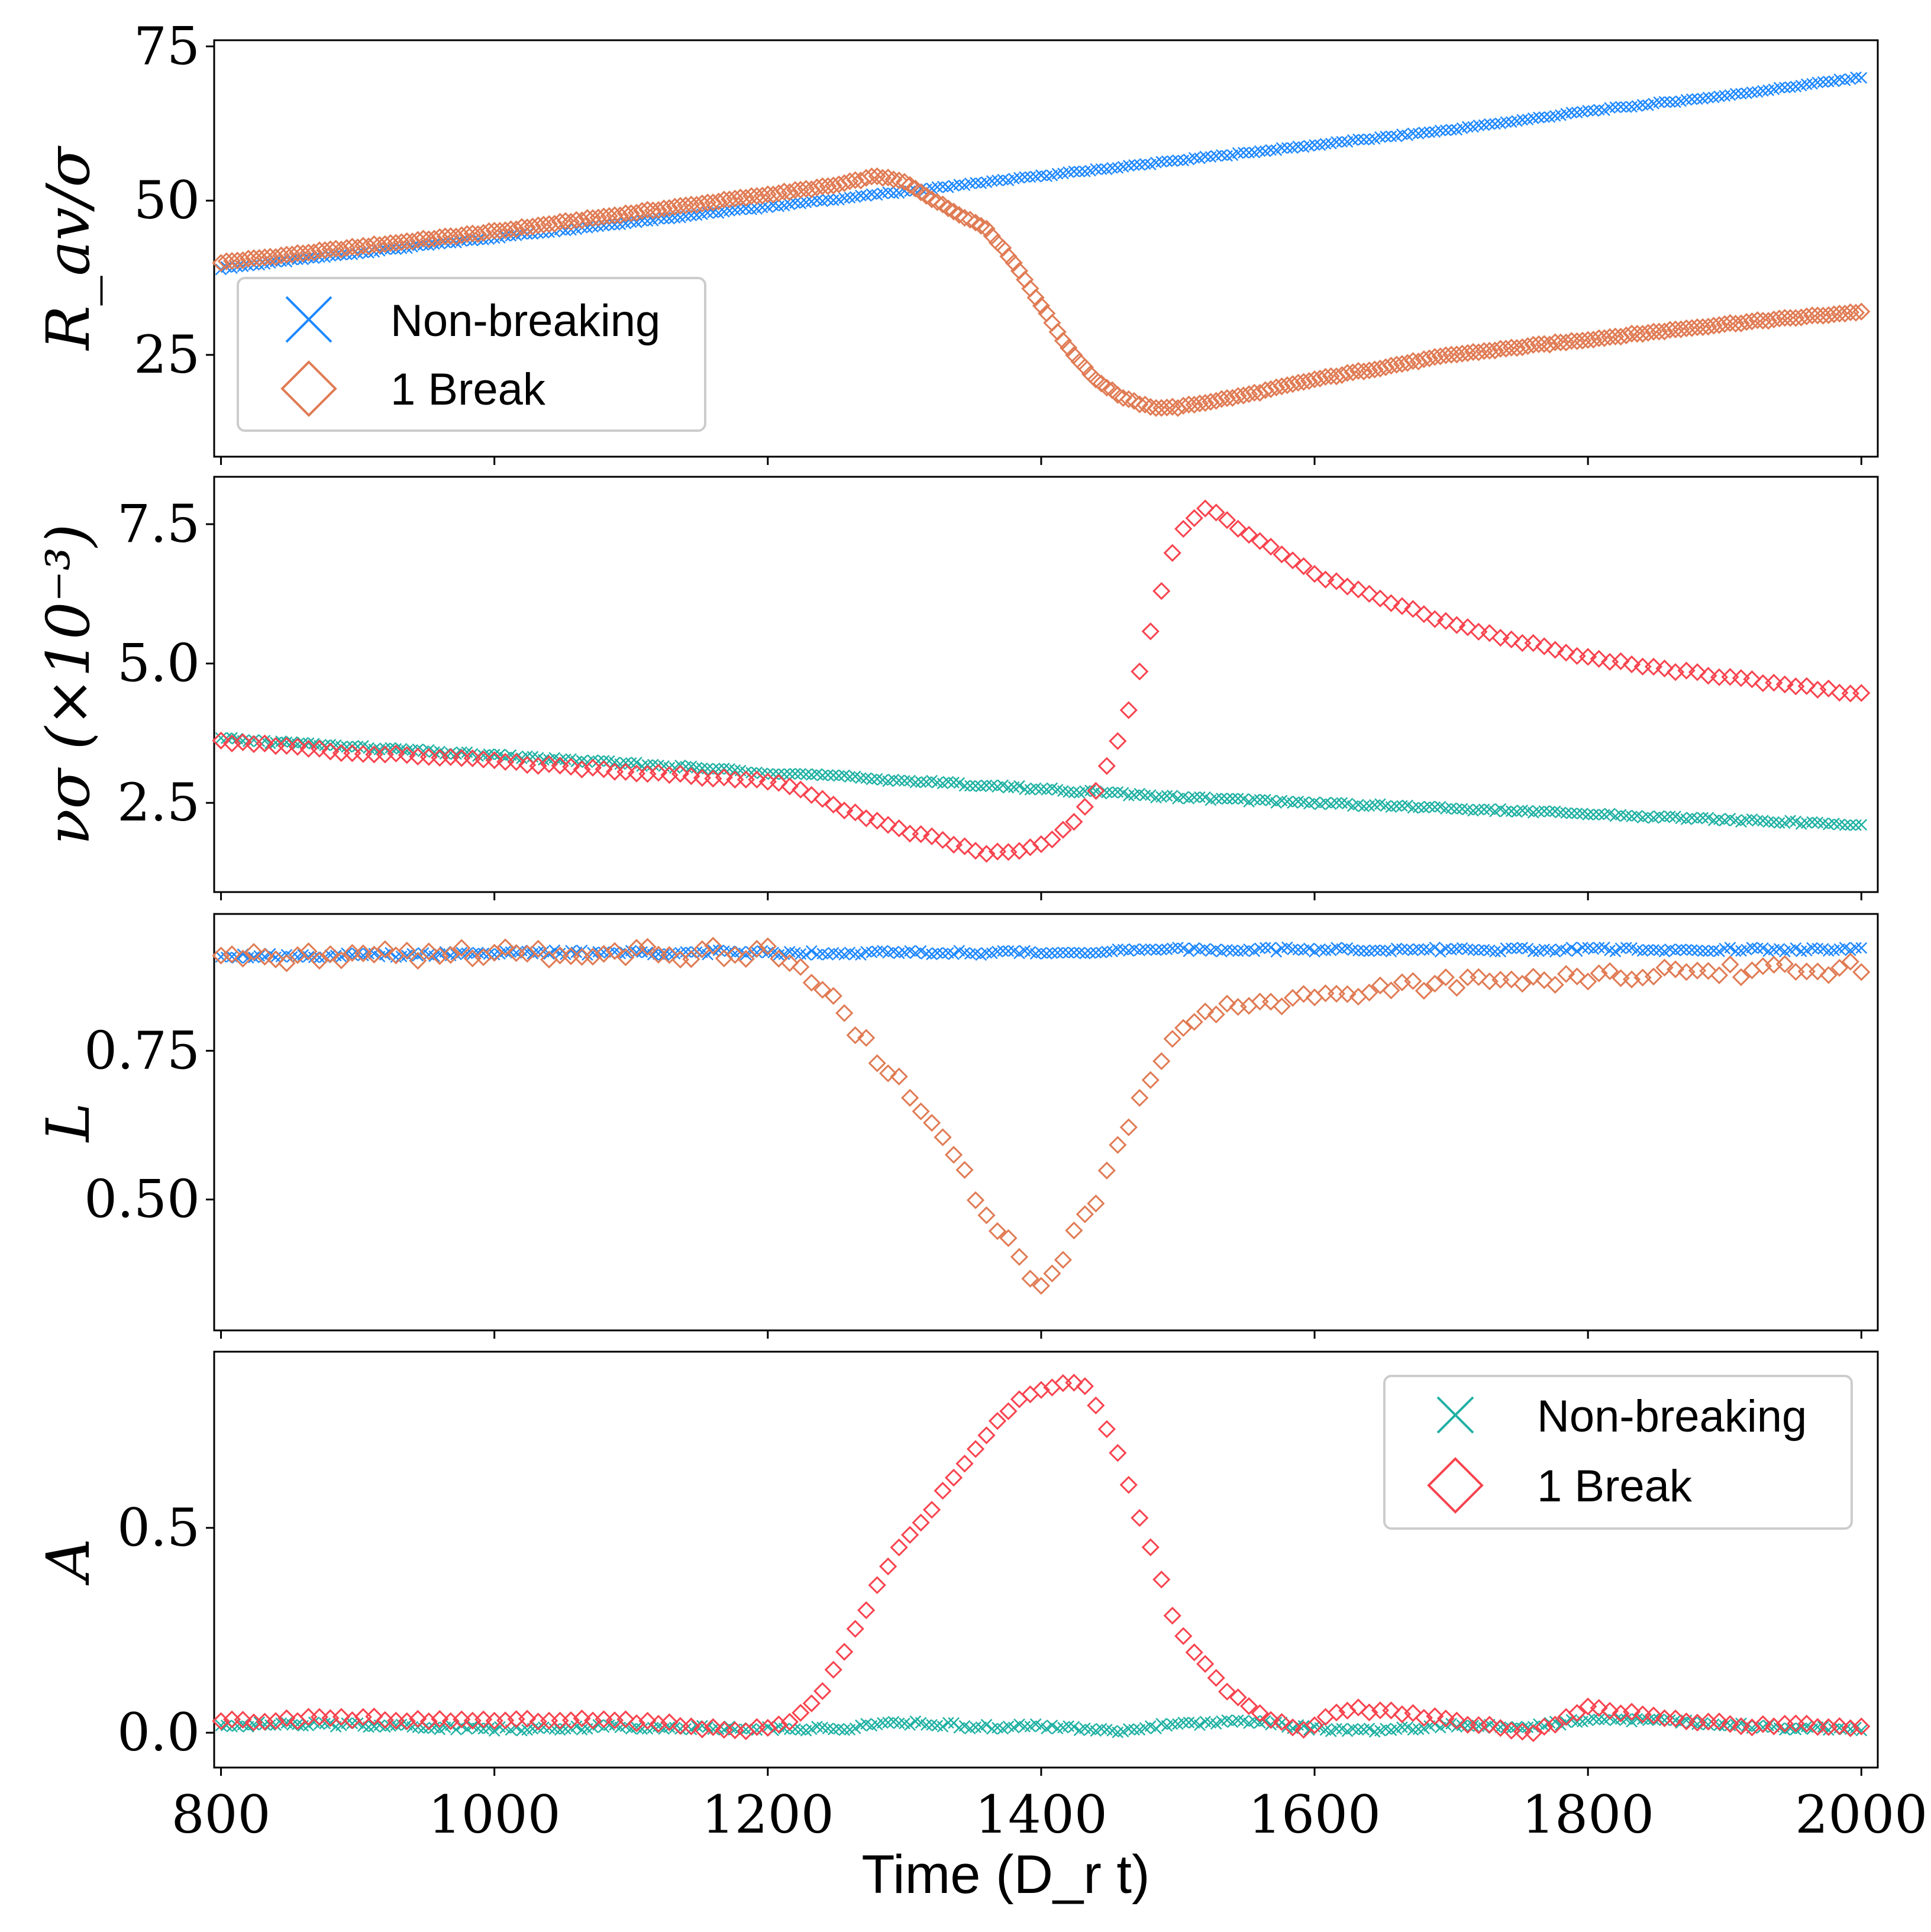  I want to click on legend-label-1-break: 1 Break, so click(1615, 1486).